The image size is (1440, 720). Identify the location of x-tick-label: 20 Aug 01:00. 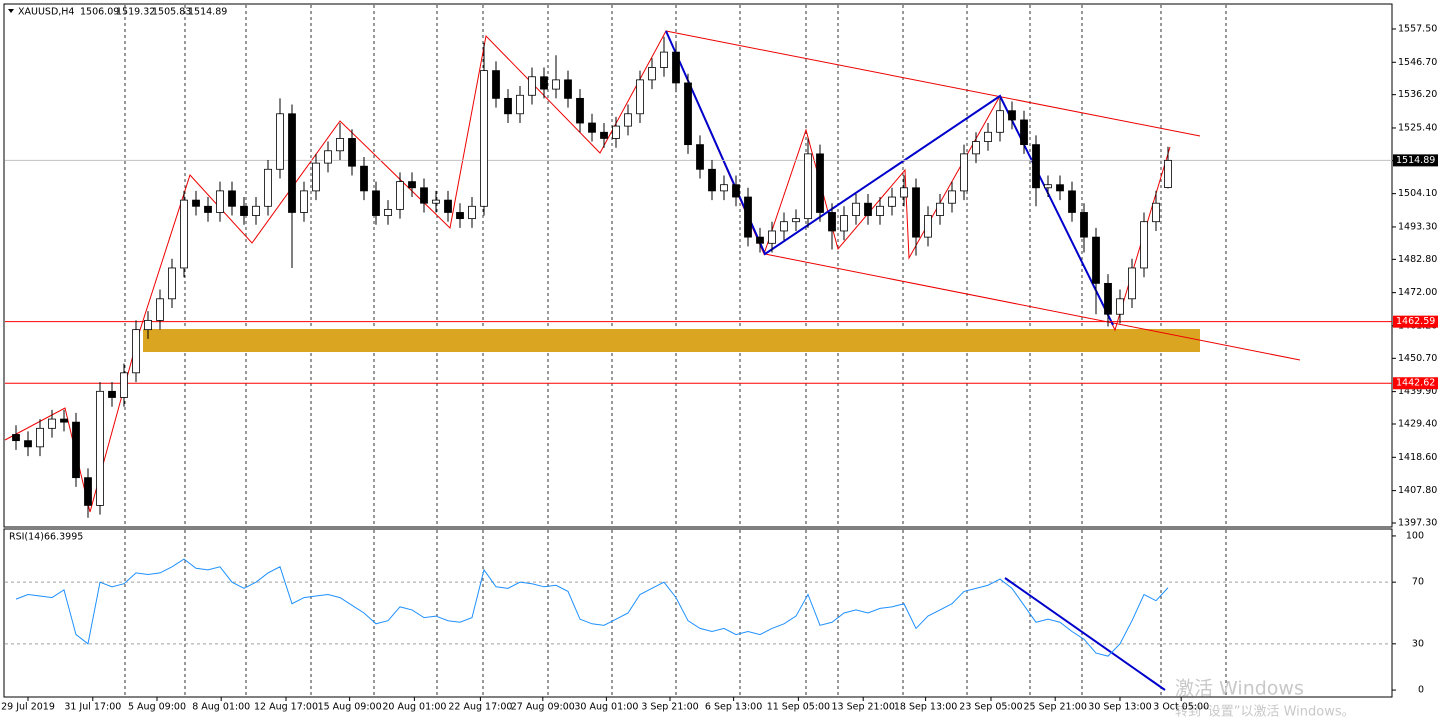
(414, 707).